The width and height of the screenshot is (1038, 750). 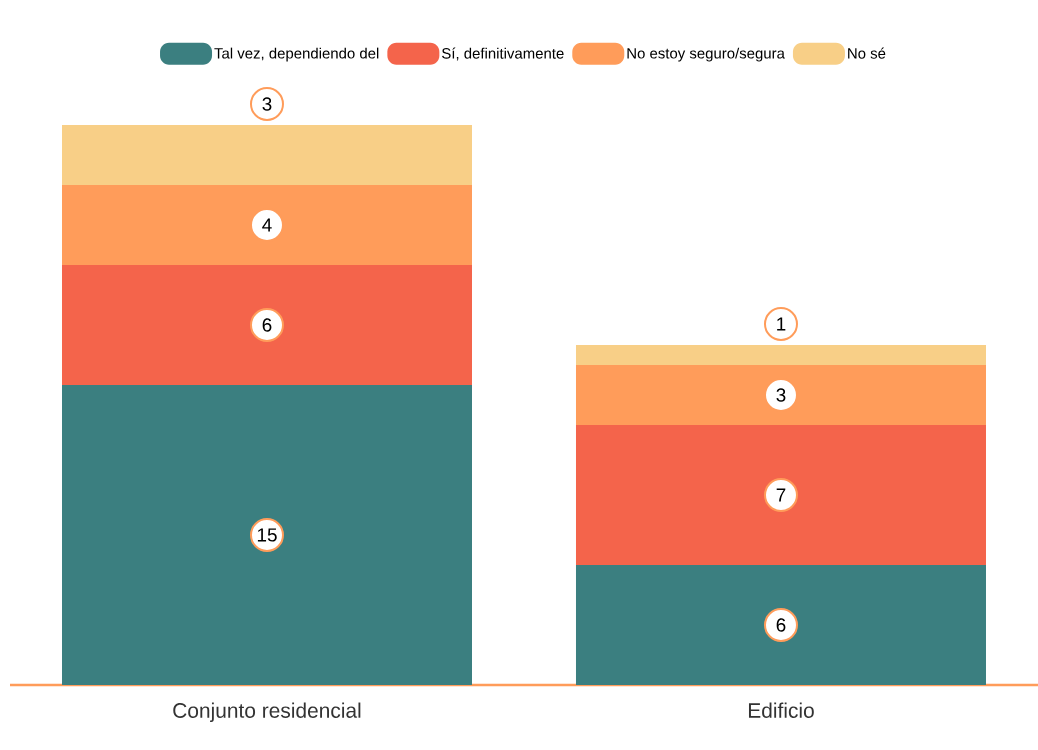 I want to click on data-label: 7, so click(x=781, y=495).